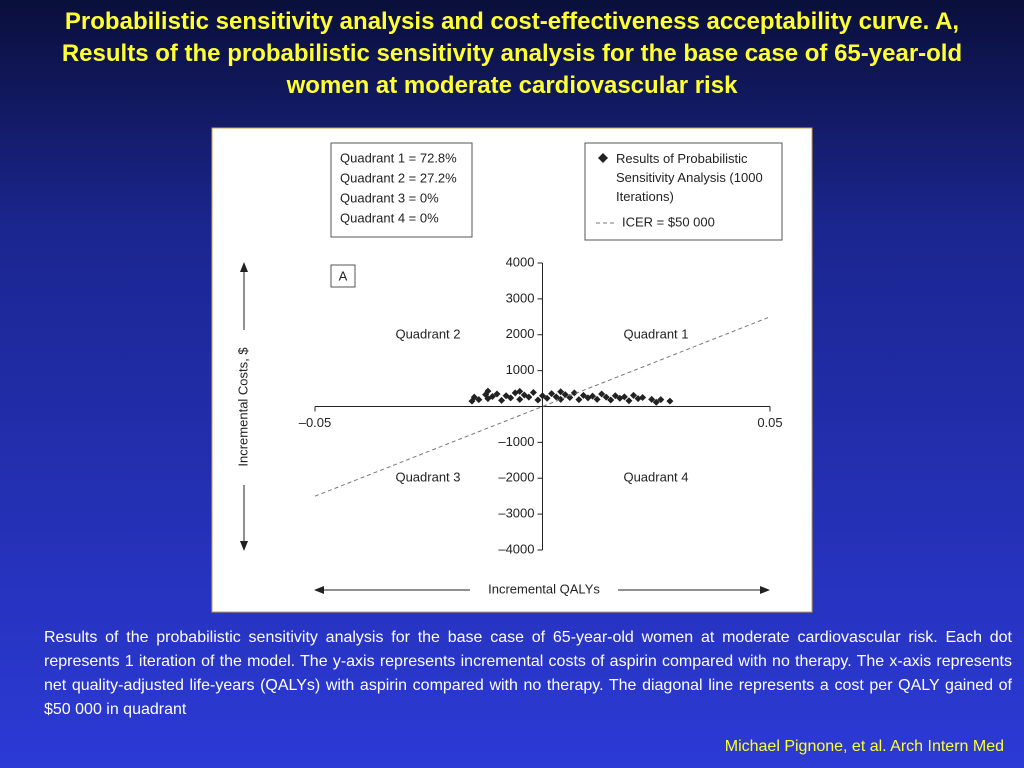  What do you see at coordinates (655, 476) in the screenshot?
I see `quadrant-label: Quadrant 4` at bounding box center [655, 476].